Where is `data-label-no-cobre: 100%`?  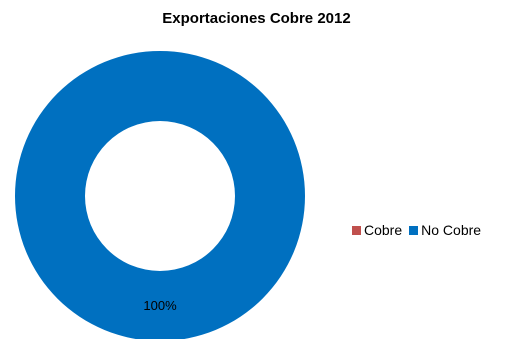 data-label-no-cobre: 100% is located at coordinates (160, 305).